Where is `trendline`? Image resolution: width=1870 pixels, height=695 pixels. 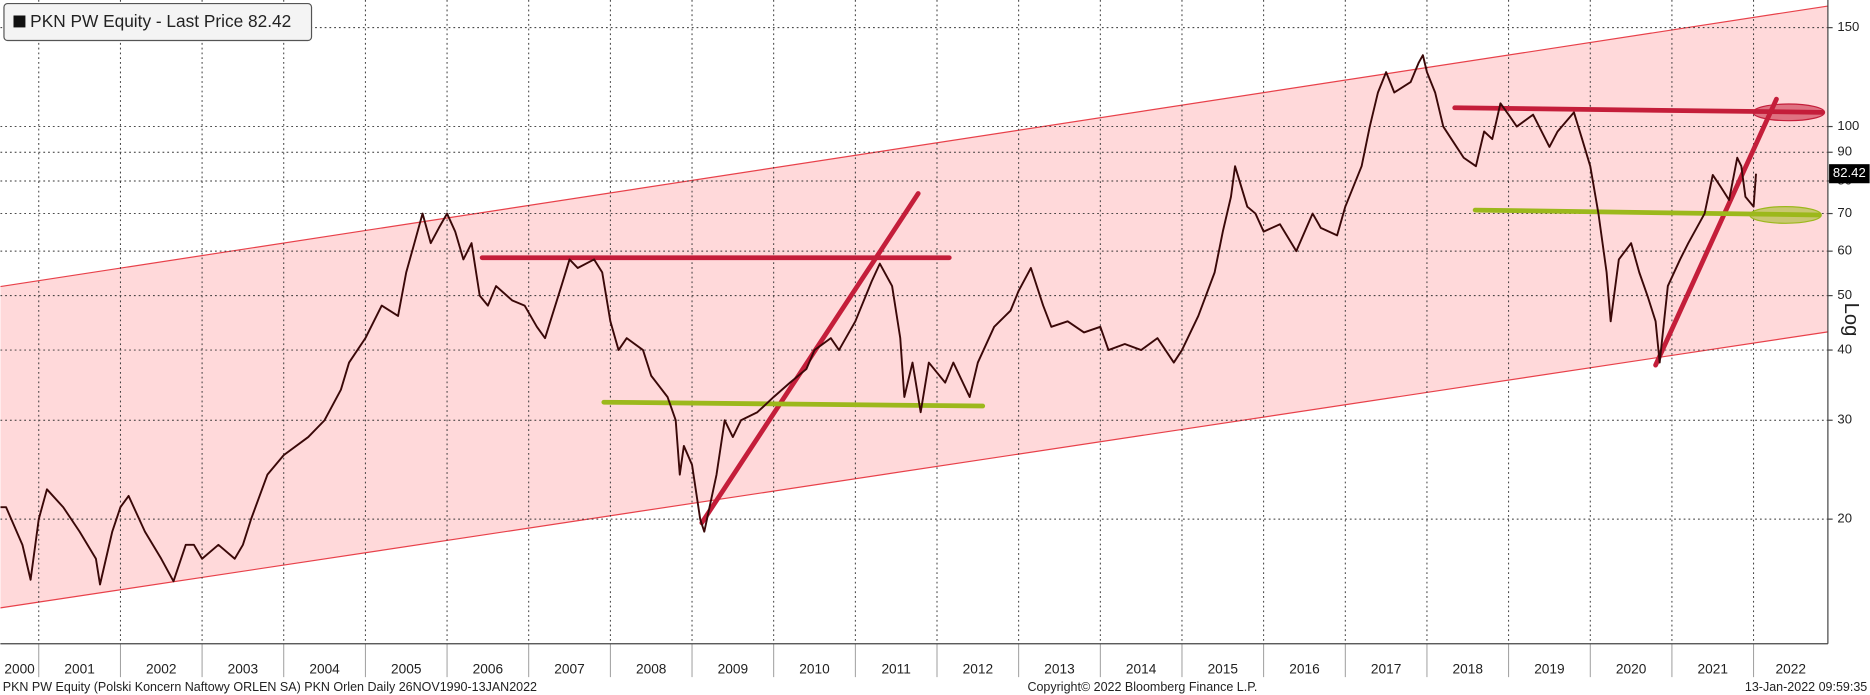 trendline is located at coordinates (1716, 232).